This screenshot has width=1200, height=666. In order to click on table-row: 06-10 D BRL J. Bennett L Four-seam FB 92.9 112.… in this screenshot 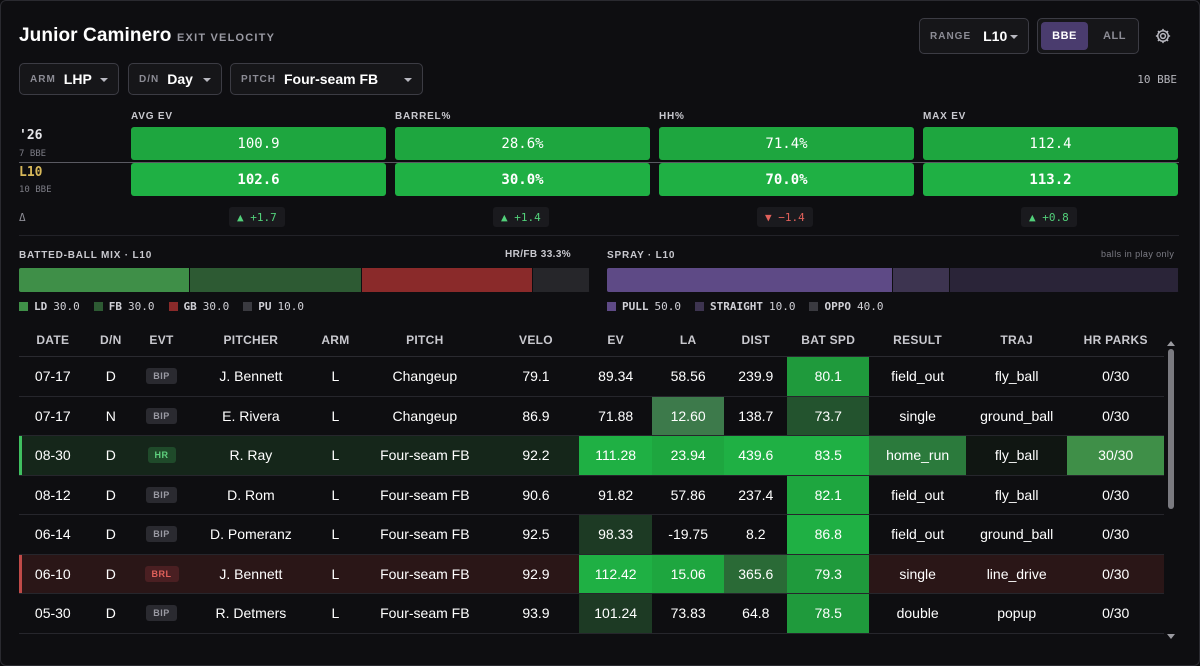, I will do `click(591, 574)`.